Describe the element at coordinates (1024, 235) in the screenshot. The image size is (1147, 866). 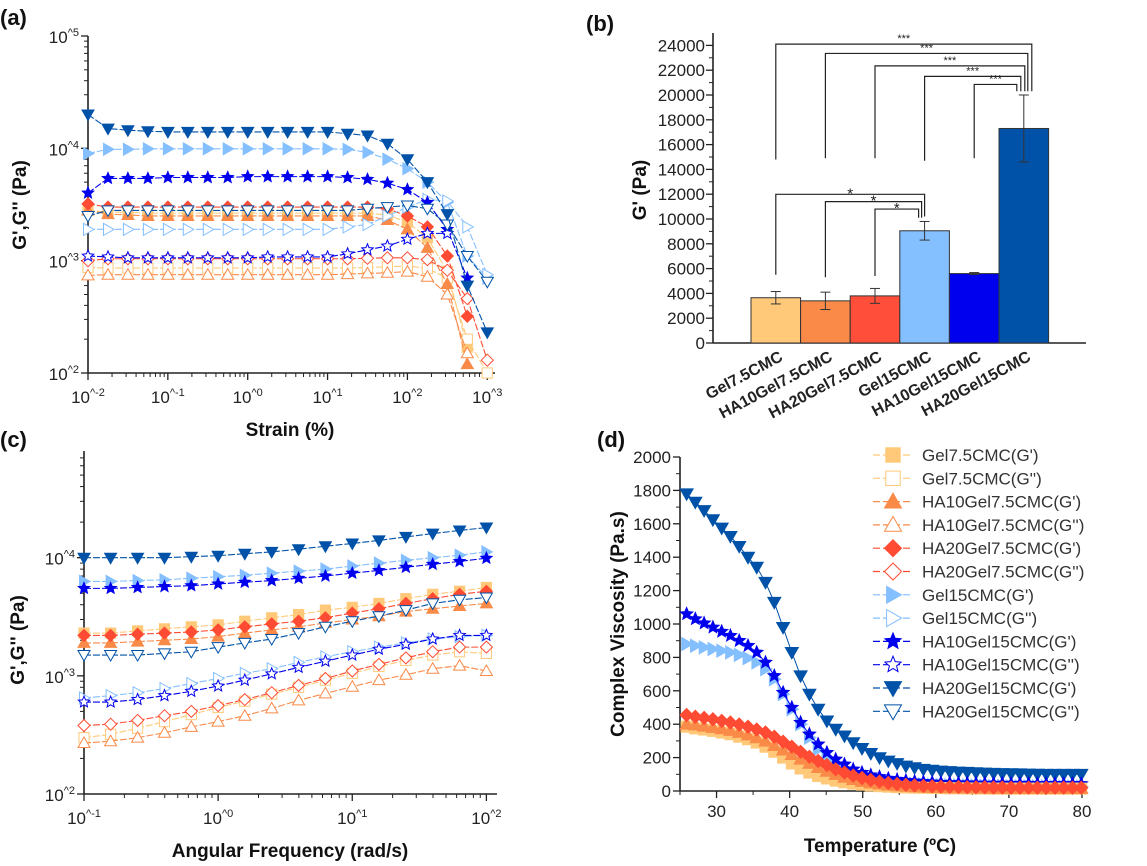
I see `bar-HA20Gel15CMC` at that location.